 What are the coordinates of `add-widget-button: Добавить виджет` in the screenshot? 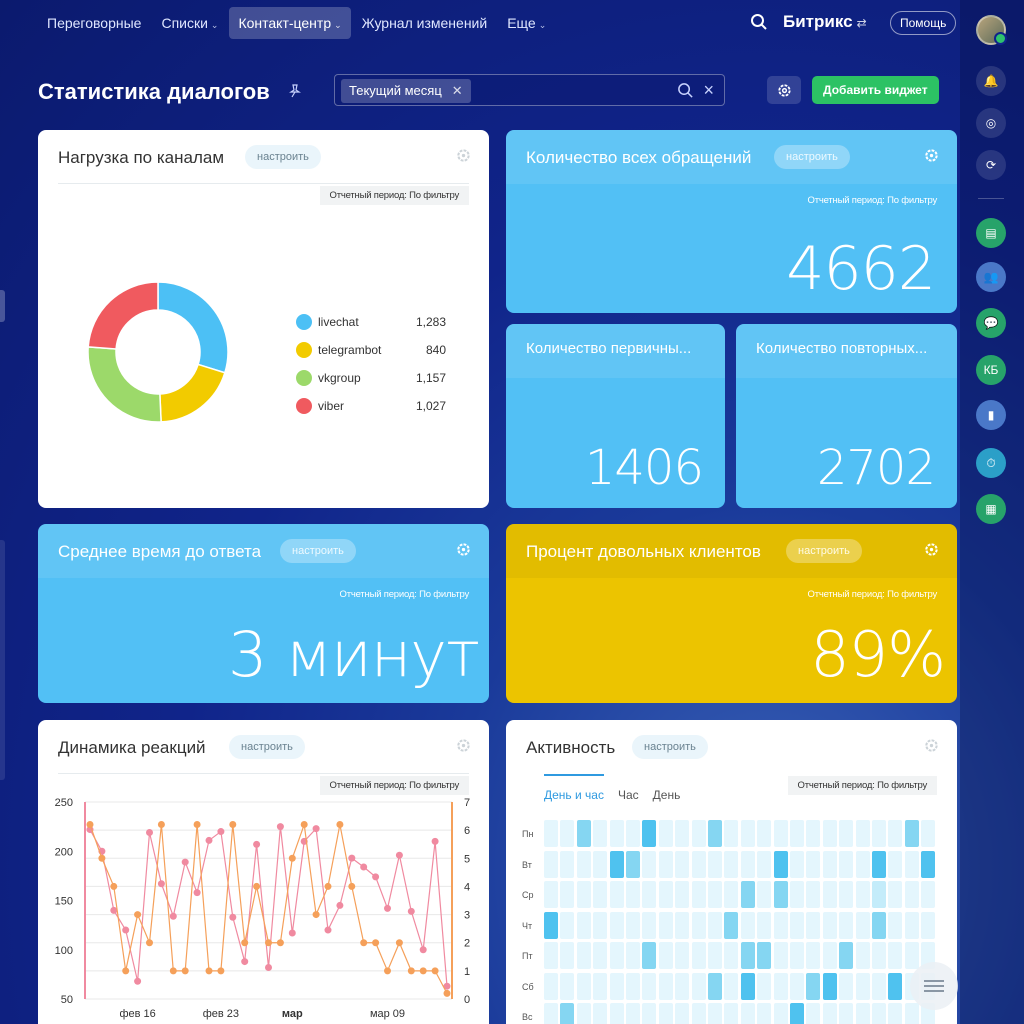 It's located at (875, 90).